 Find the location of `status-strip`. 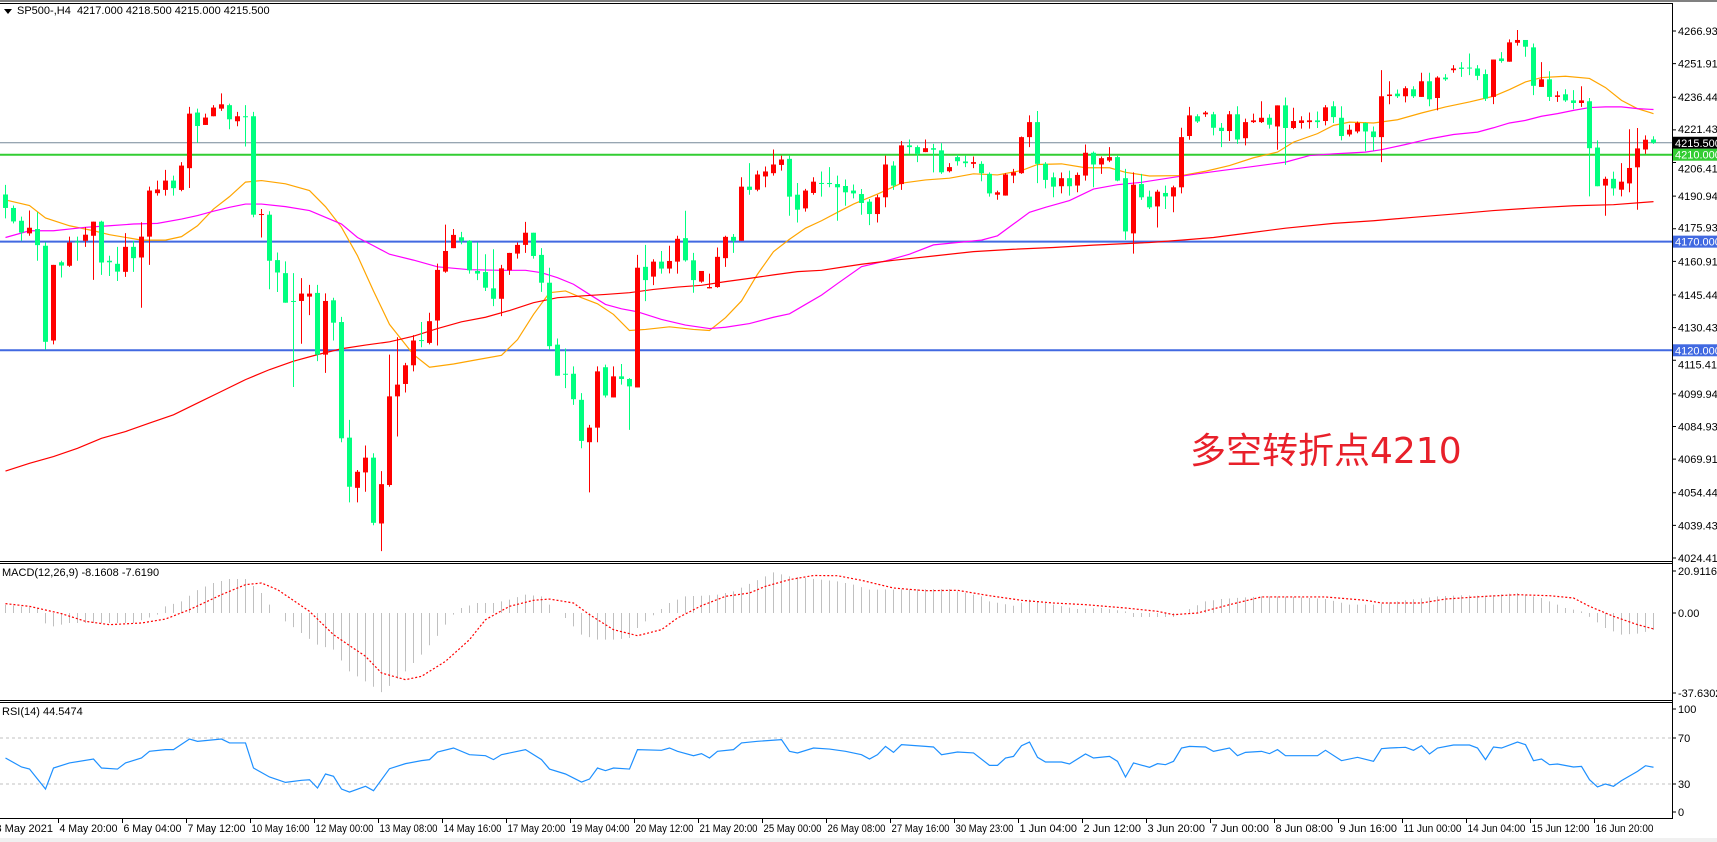

status-strip is located at coordinates (858, 840).